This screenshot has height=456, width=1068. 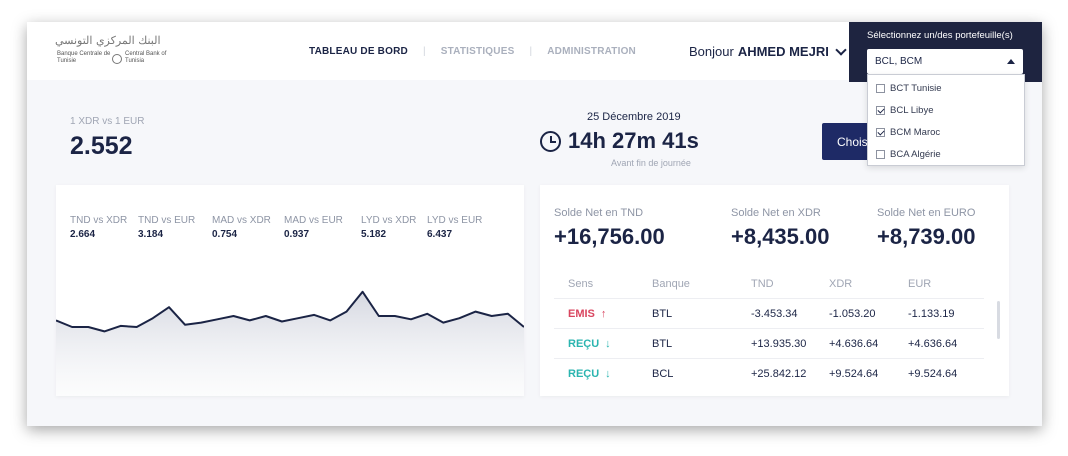 I want to click on portfolio-option-bct: BCT Tunisie, so click(x=946, y=88).